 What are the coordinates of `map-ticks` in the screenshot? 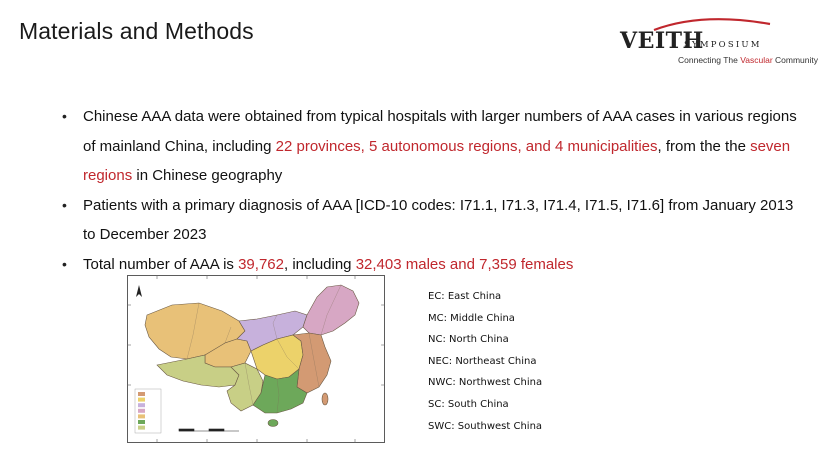 It's located at (256, 359).